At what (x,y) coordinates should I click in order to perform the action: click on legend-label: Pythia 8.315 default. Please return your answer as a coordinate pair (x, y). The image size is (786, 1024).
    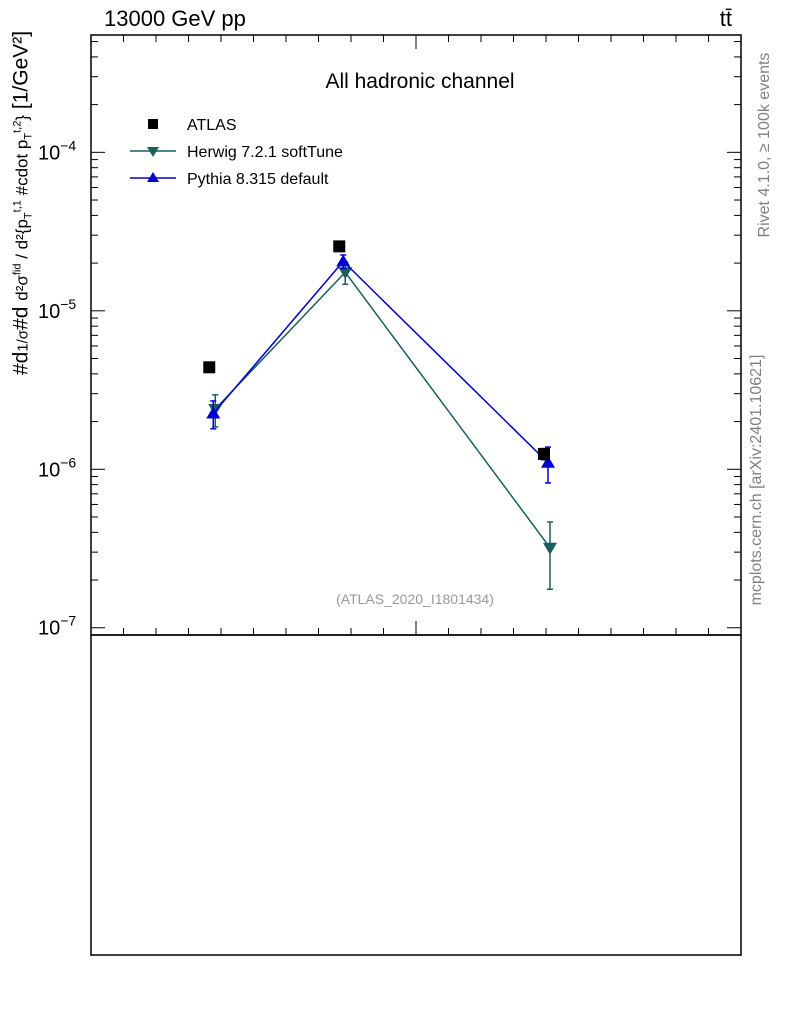
    Looking at the image, I should click on (258, 179).